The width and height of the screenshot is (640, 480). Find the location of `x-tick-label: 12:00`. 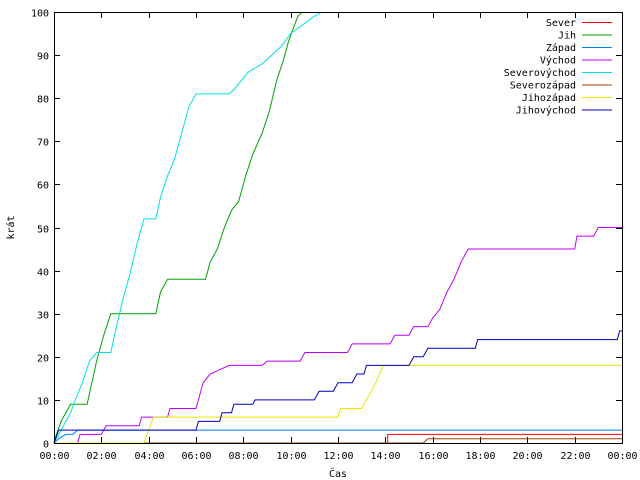

x-tick-label: 12:00 is located at coordinates (338, 456).